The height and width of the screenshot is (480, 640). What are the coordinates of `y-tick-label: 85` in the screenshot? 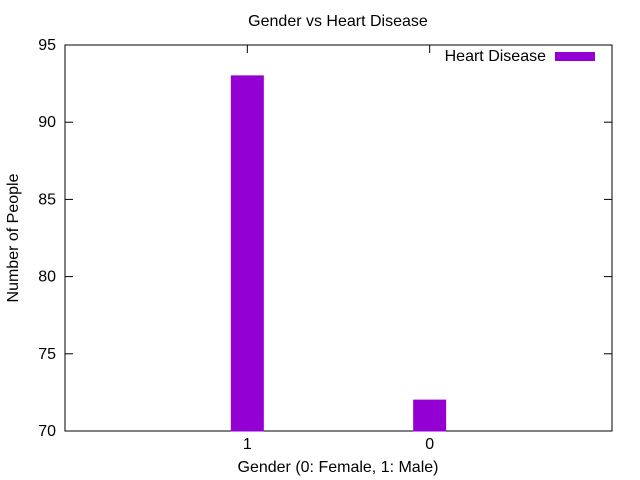 It's located at (47, 199).